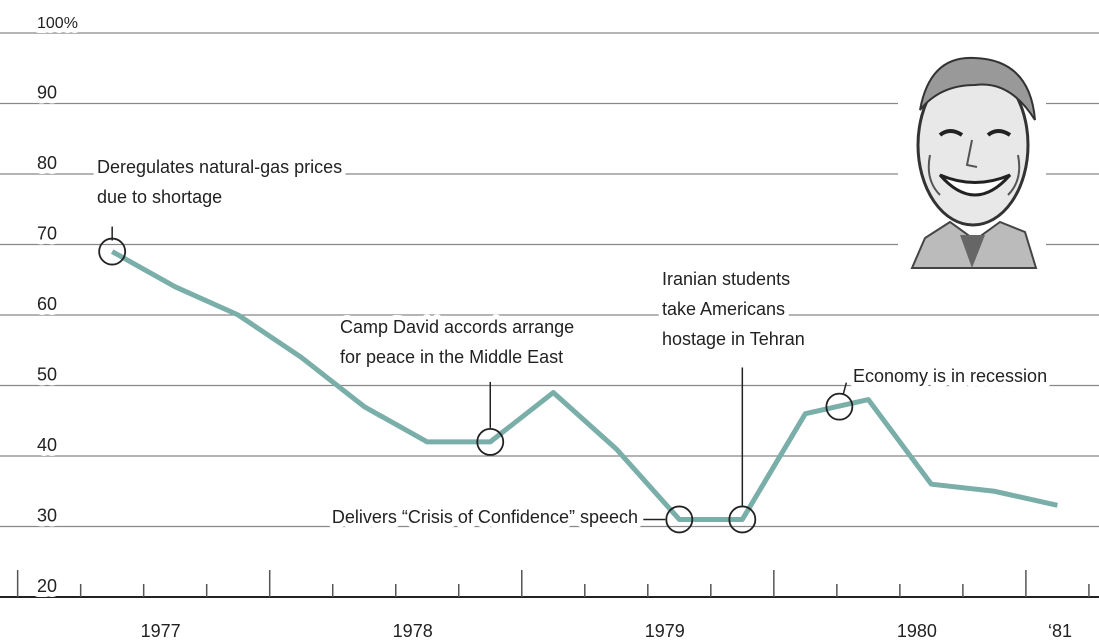  I want to click on portrait-hair, so click(977, 88).